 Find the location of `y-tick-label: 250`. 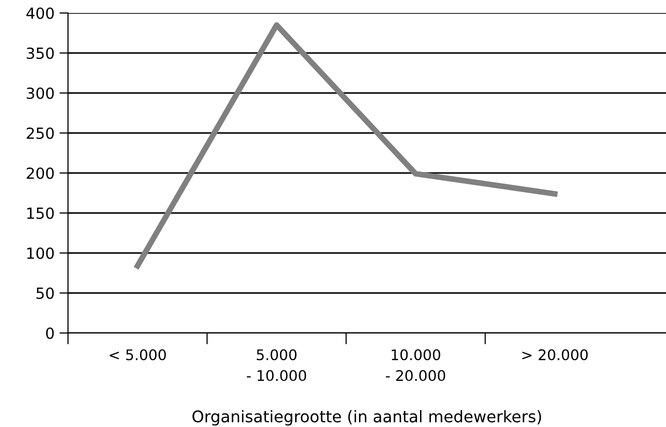

y-tick-label: 250 is located at coordinates (40, 133).